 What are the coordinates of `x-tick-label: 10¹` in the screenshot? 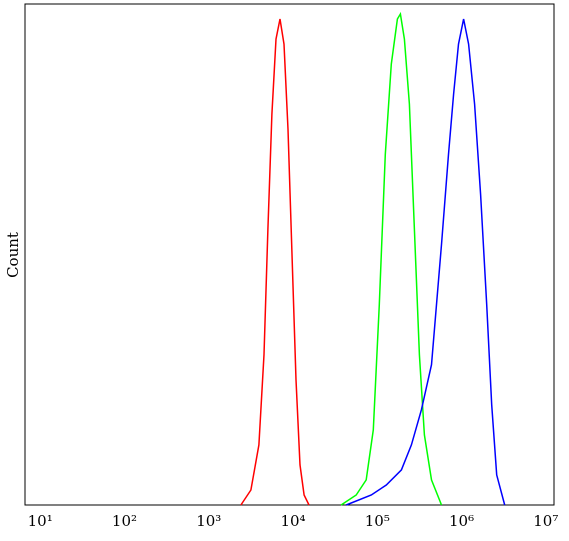 It's located at (40, 521).